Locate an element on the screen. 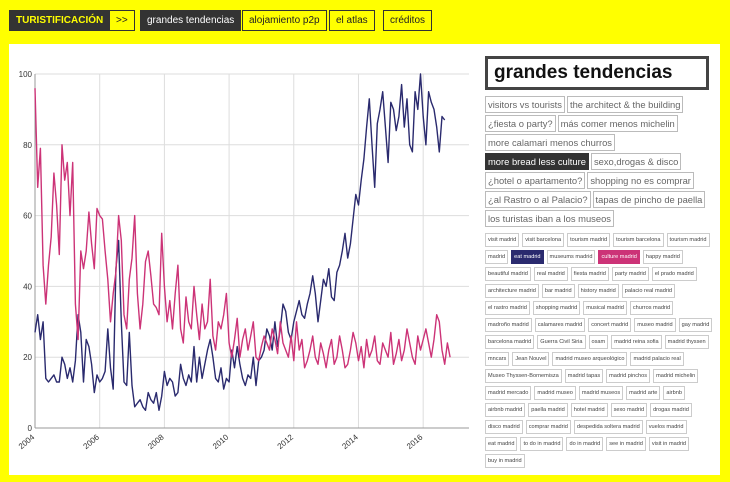  search-term-tag: palacio real madrid is located at coordinates (648, 291).